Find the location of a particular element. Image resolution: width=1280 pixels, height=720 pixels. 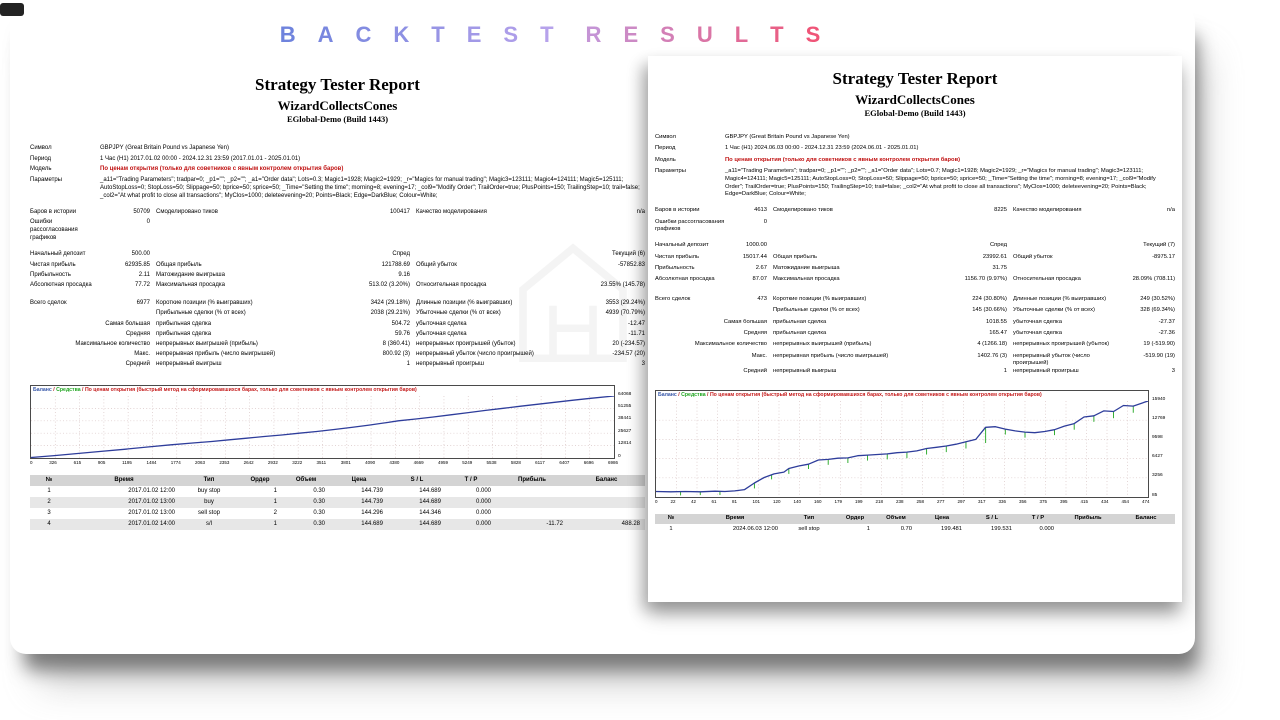

info-label: Модель is located at coordinates (665, 159).